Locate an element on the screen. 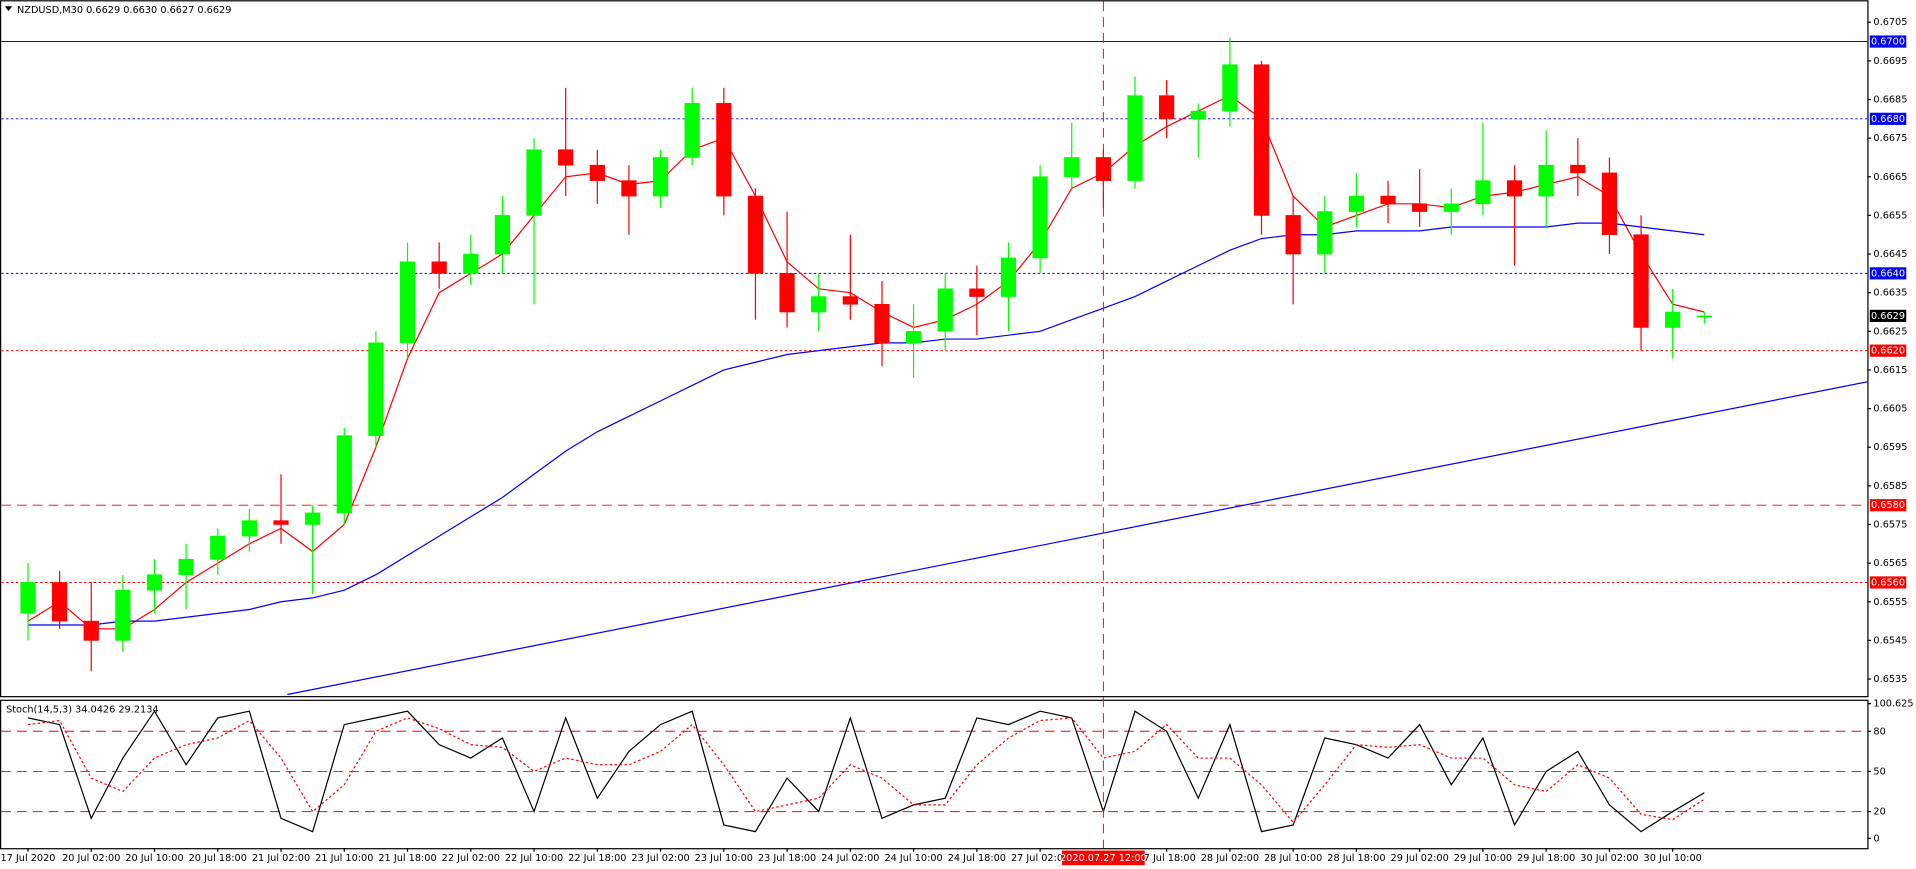 This screenshot has width=1916, height=869. x-tick-label: 29 Jul 18:00 is located at coordinates (1546, 858).